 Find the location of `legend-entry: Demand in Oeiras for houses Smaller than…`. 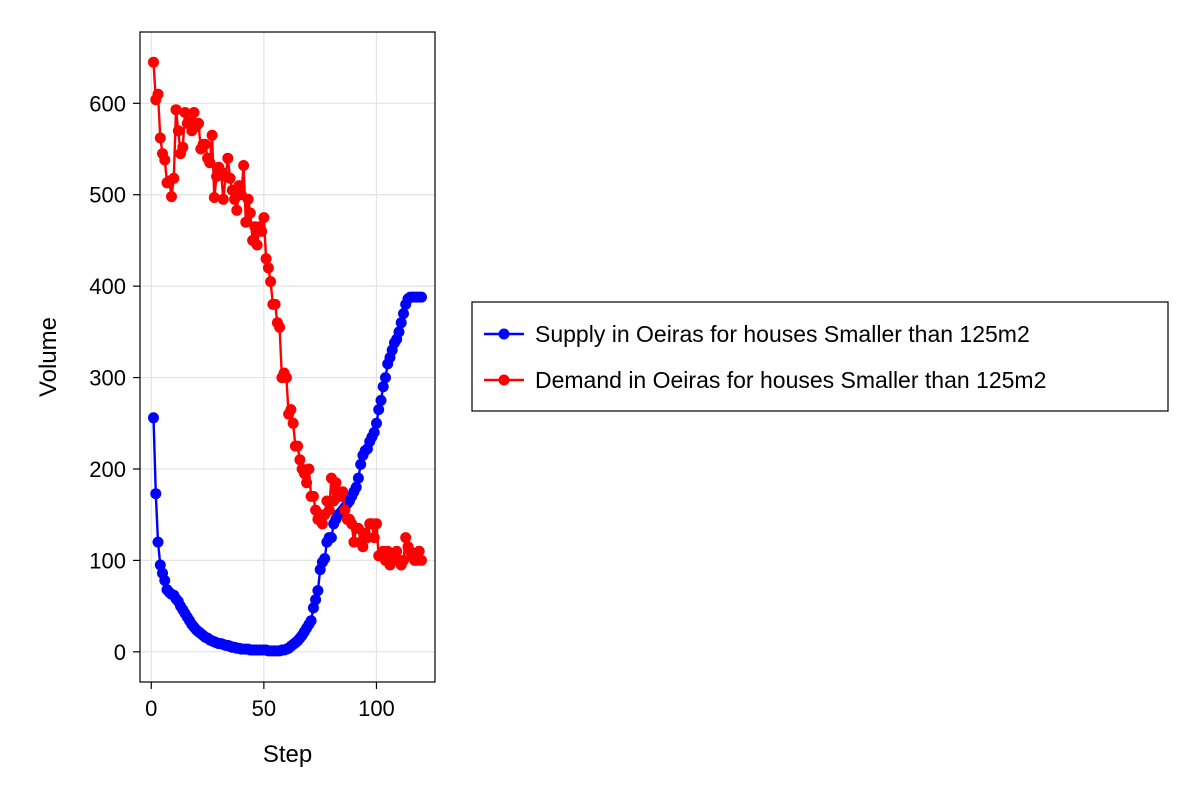

legend-entry: Demand in Oeiras for houses Smaller than… is located at coordinates (765, 380).